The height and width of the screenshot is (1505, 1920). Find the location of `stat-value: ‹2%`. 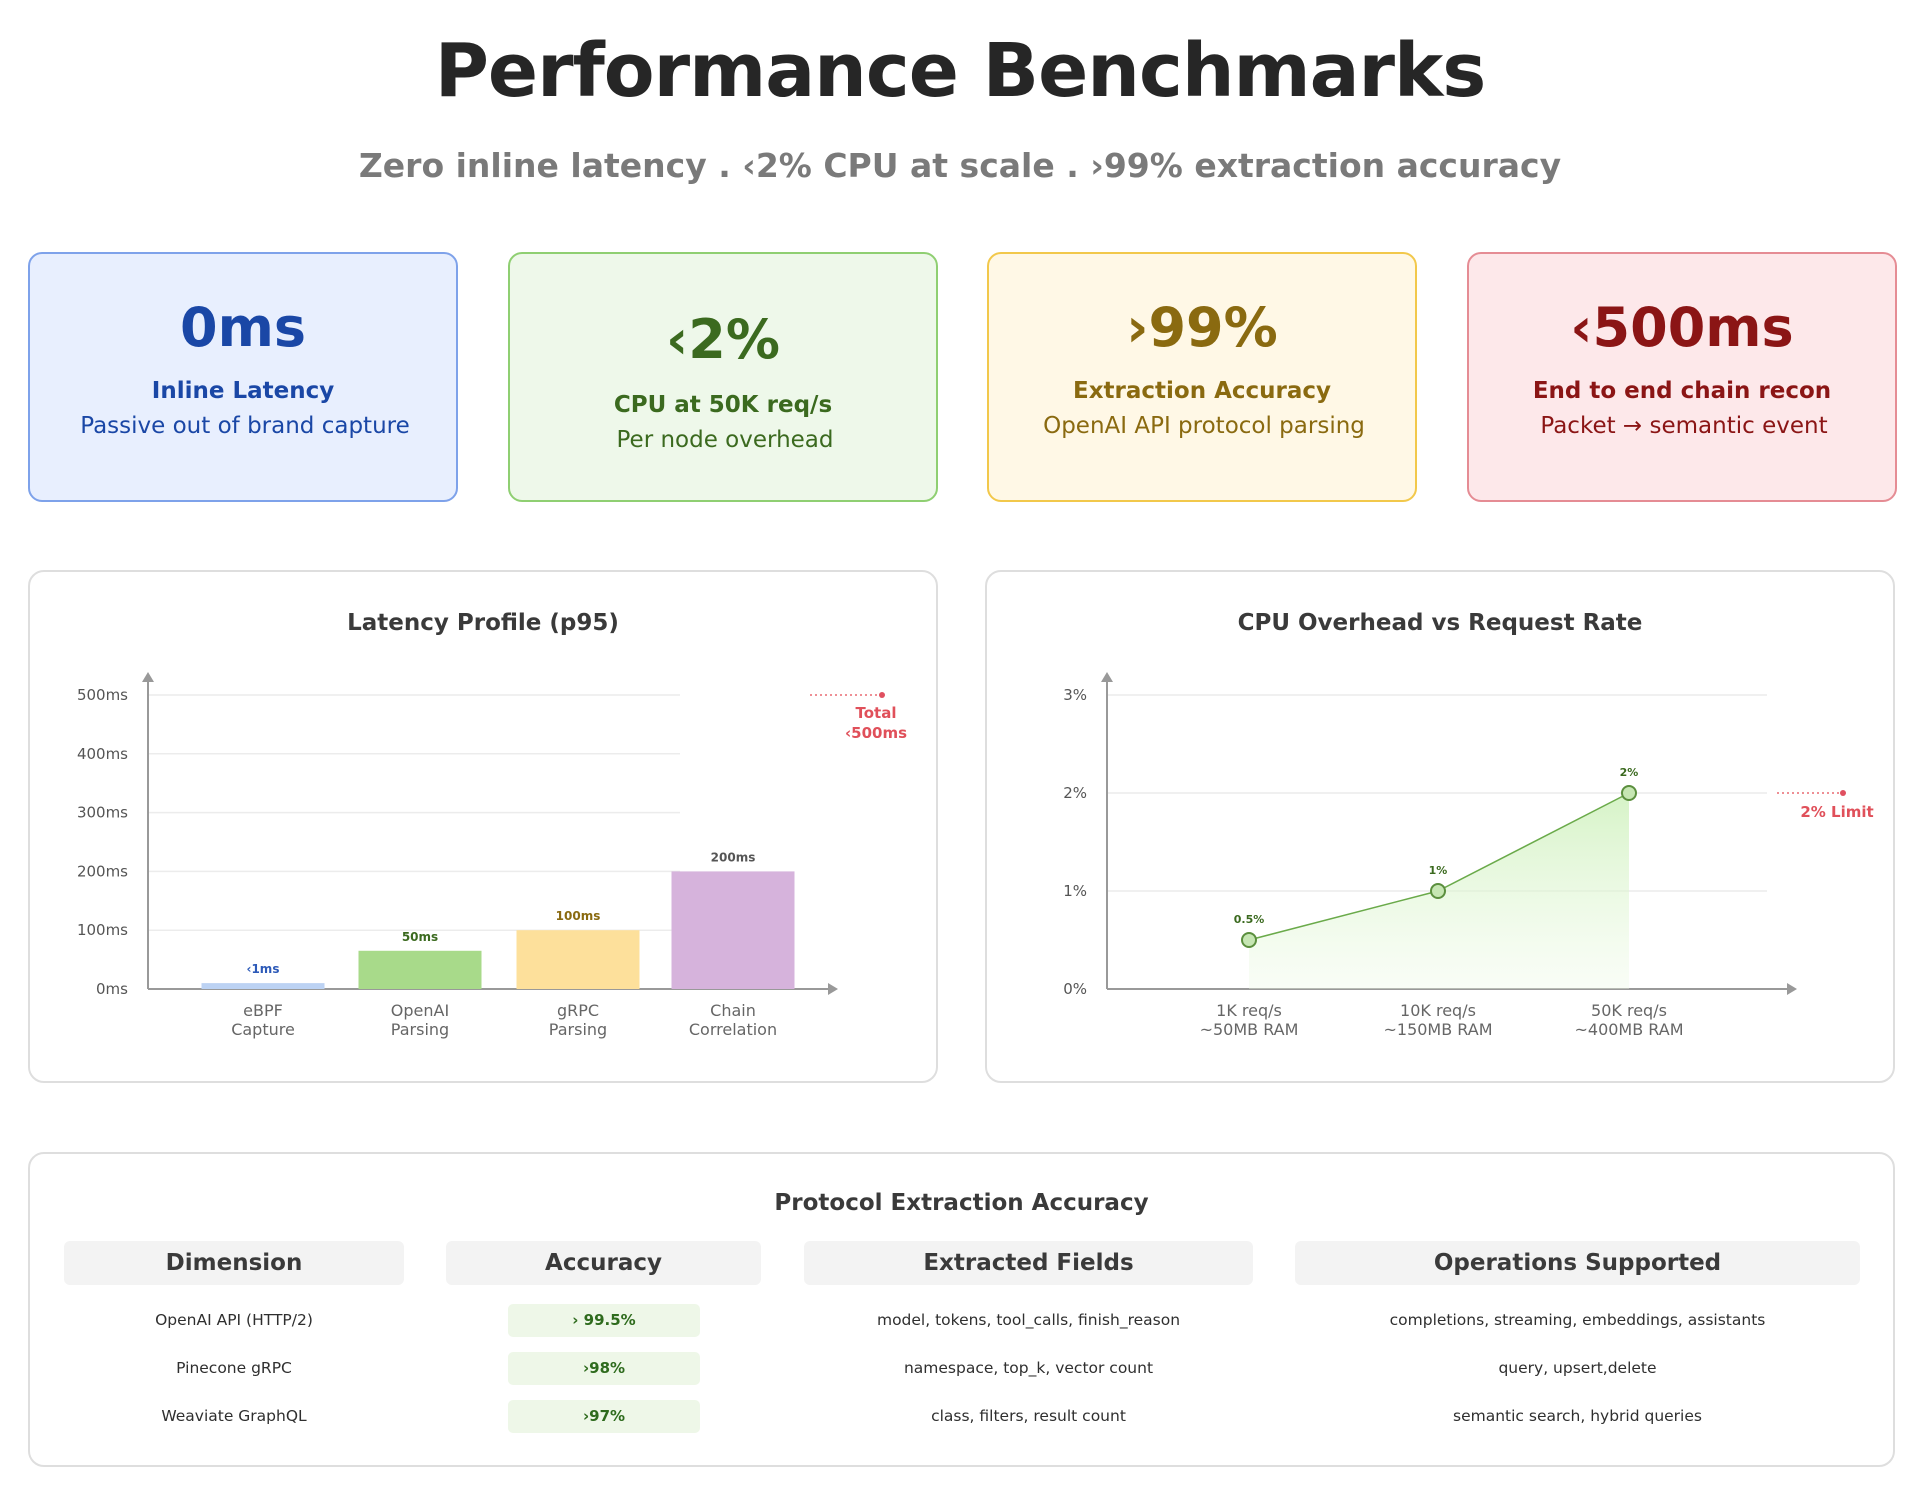

stat-value: ‹2% is located at coordinates (723, 339).